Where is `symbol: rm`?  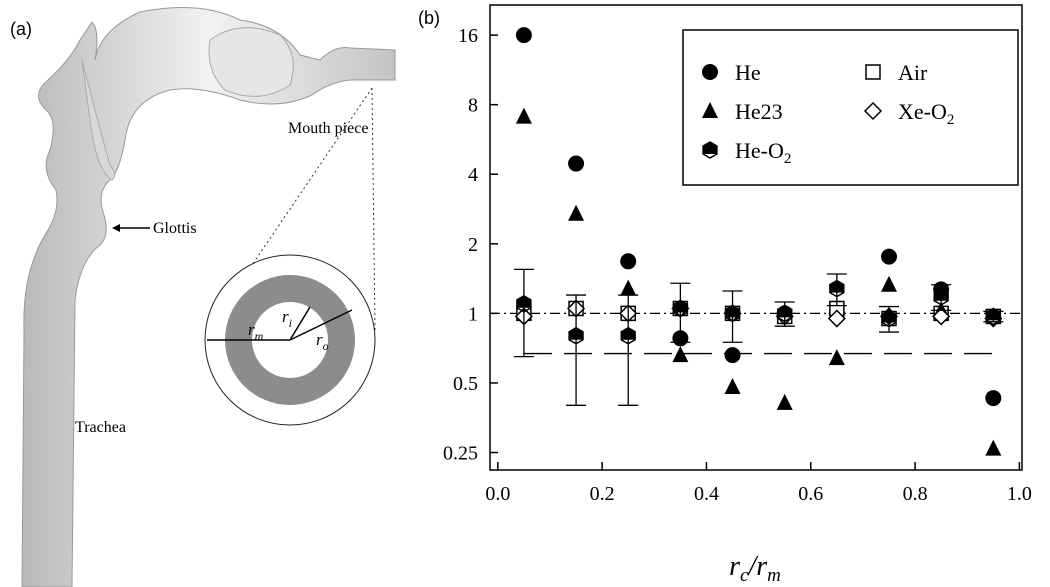 symbol: rm is located at coordinates (256, 331).